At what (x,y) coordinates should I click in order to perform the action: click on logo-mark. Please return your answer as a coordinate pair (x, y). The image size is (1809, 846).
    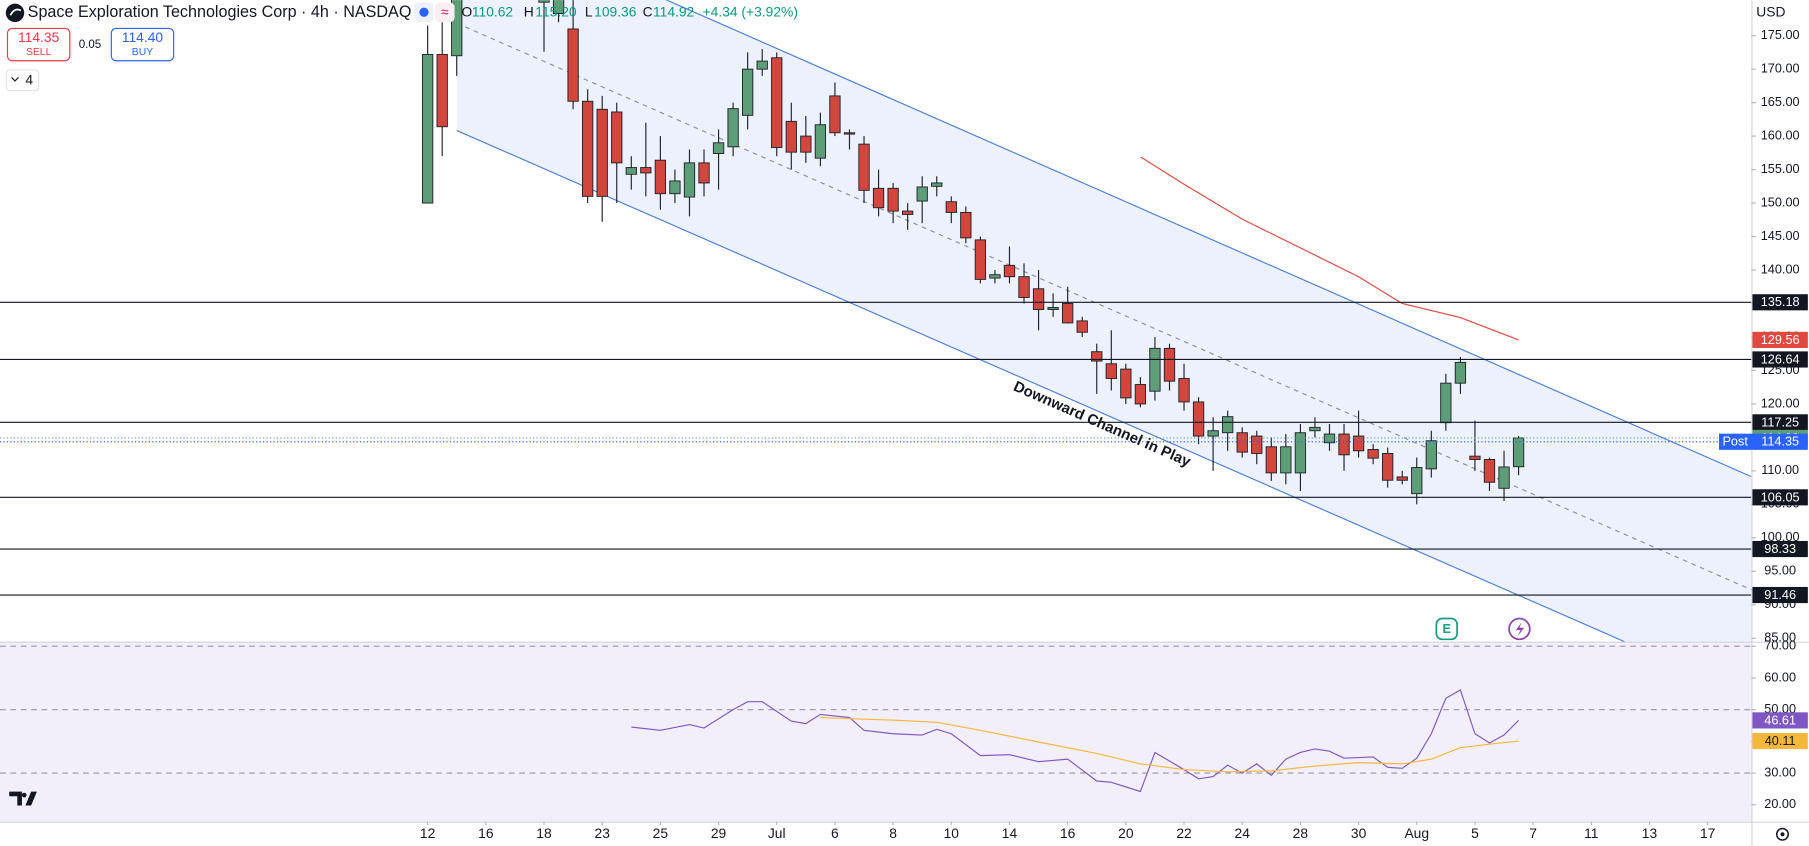
    Looking at the image, I should click on (15, 12).